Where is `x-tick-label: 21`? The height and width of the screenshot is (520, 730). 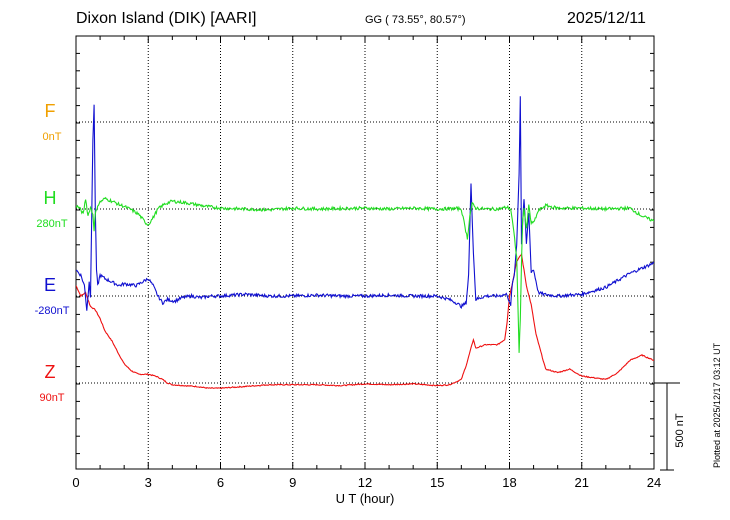
x-tick-label: 21 is located at coordinates (582, 482).